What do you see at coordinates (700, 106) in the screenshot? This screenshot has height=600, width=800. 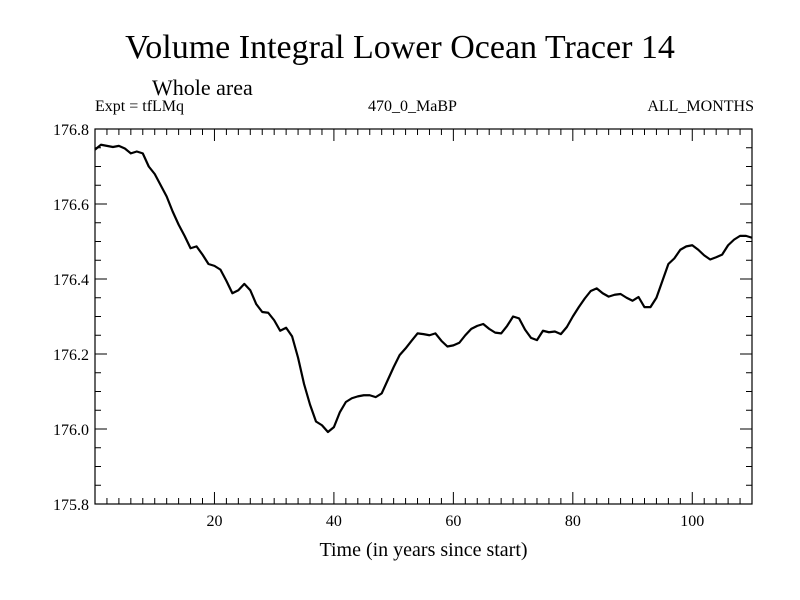 I see `months-label: ALL_MONTHS` at bounding box center [700, 106].